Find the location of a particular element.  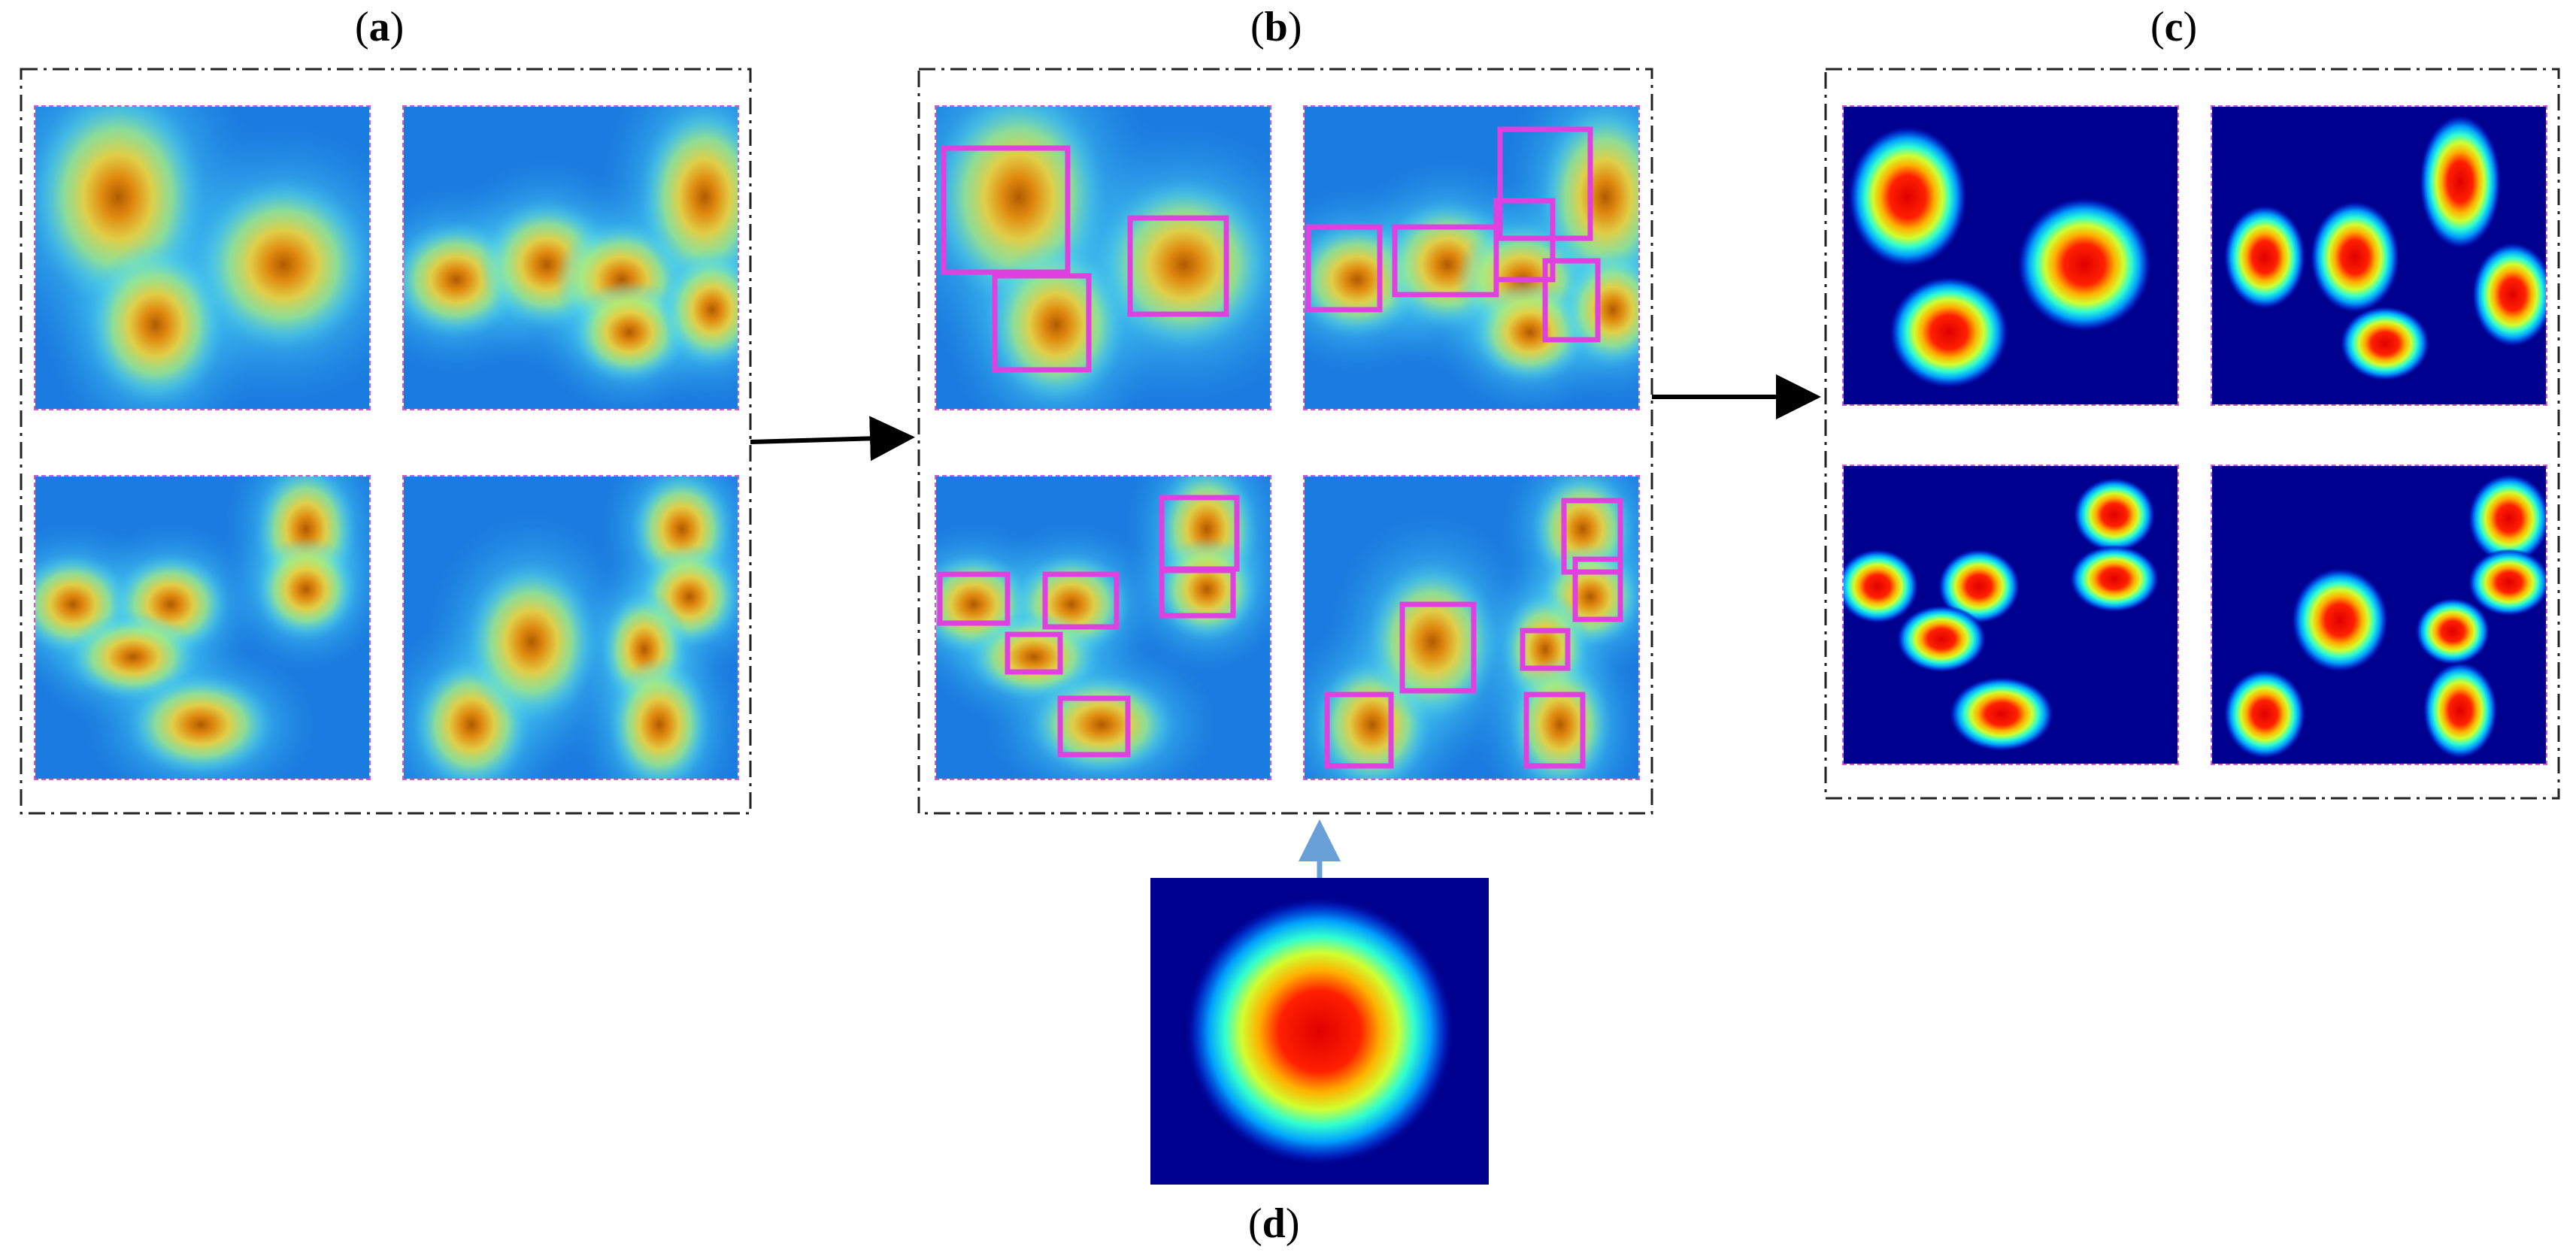

label-d: (d) is located at coordinates (1274, 1223).